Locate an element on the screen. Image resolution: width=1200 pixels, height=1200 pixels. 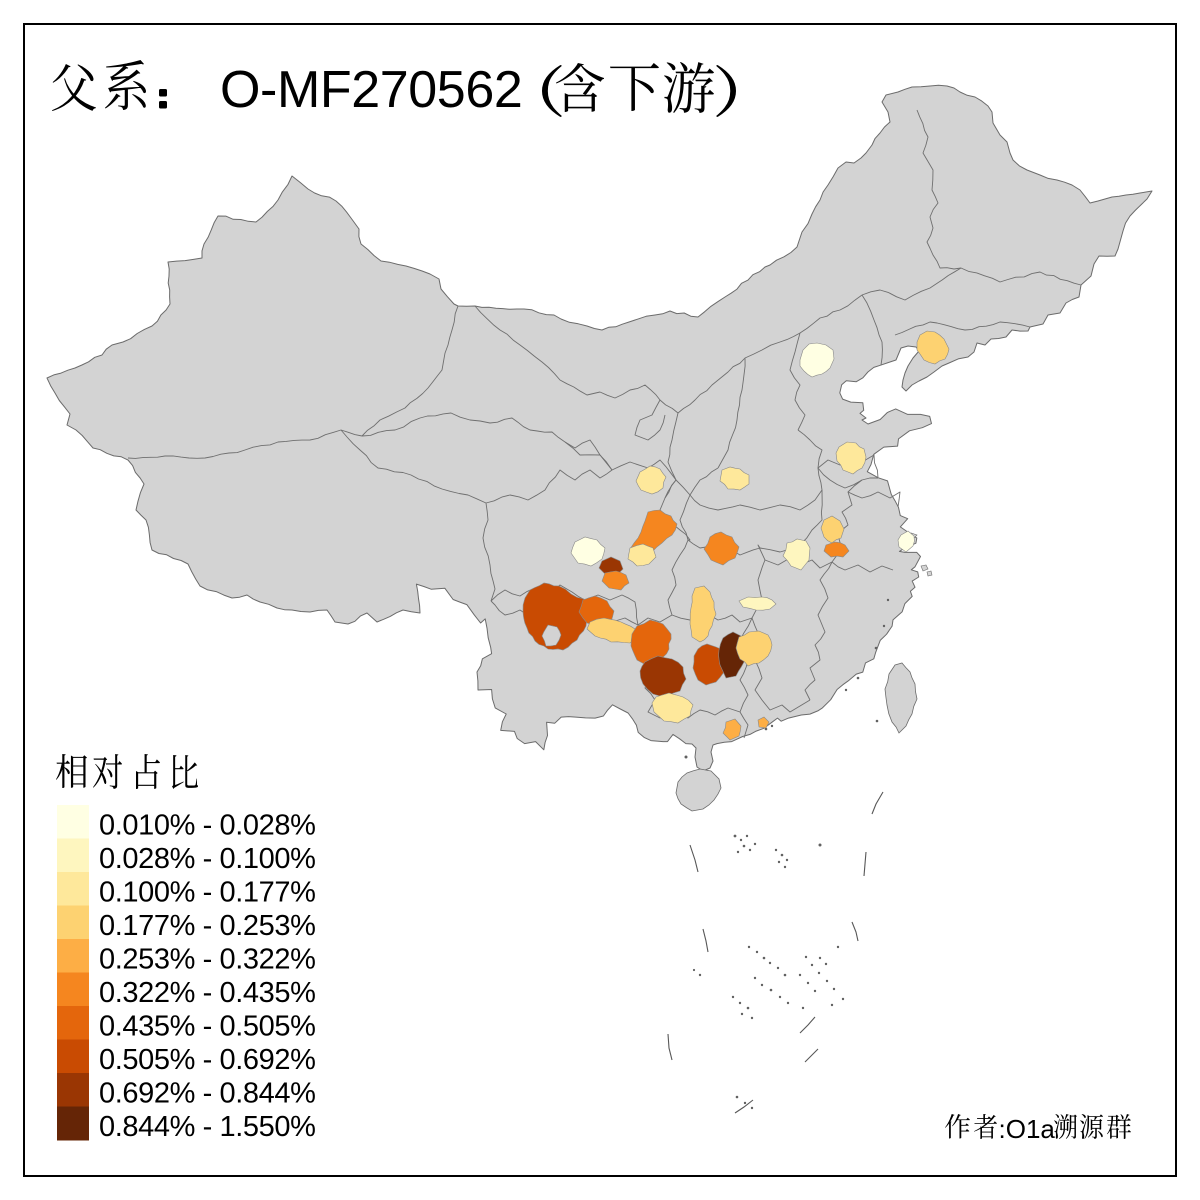
svg-text: 0.692% - 0.844% is located at coordinates (207, 1094).